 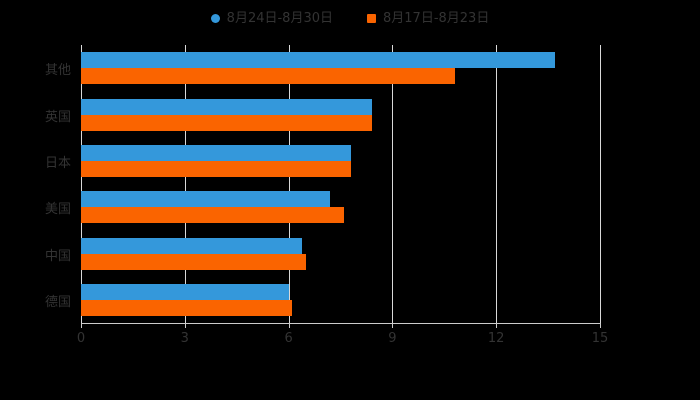 I want to click on legend-circle-marker-icon, so click(x=215, y=18).